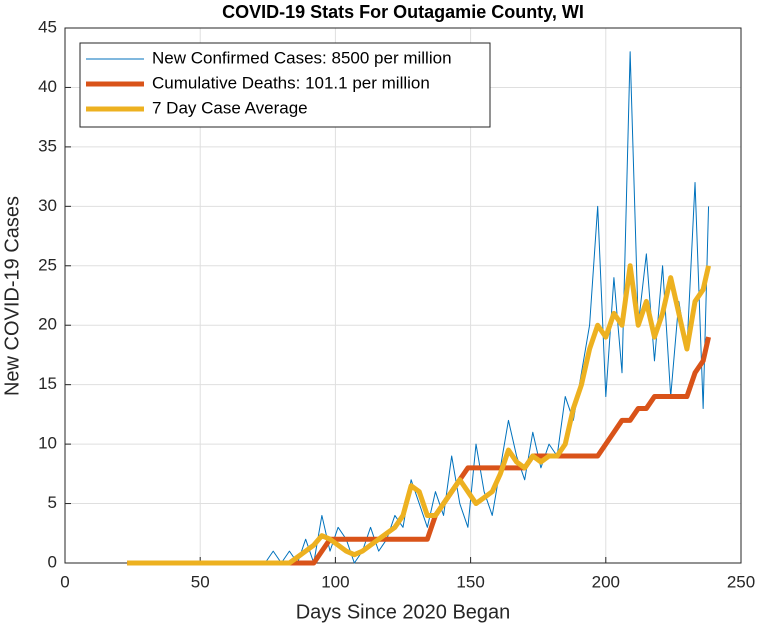  What do you see at coordinates (741, 581) in the screenshot?
I see `x-tick-label: 250` at bounding box center [741, 581].